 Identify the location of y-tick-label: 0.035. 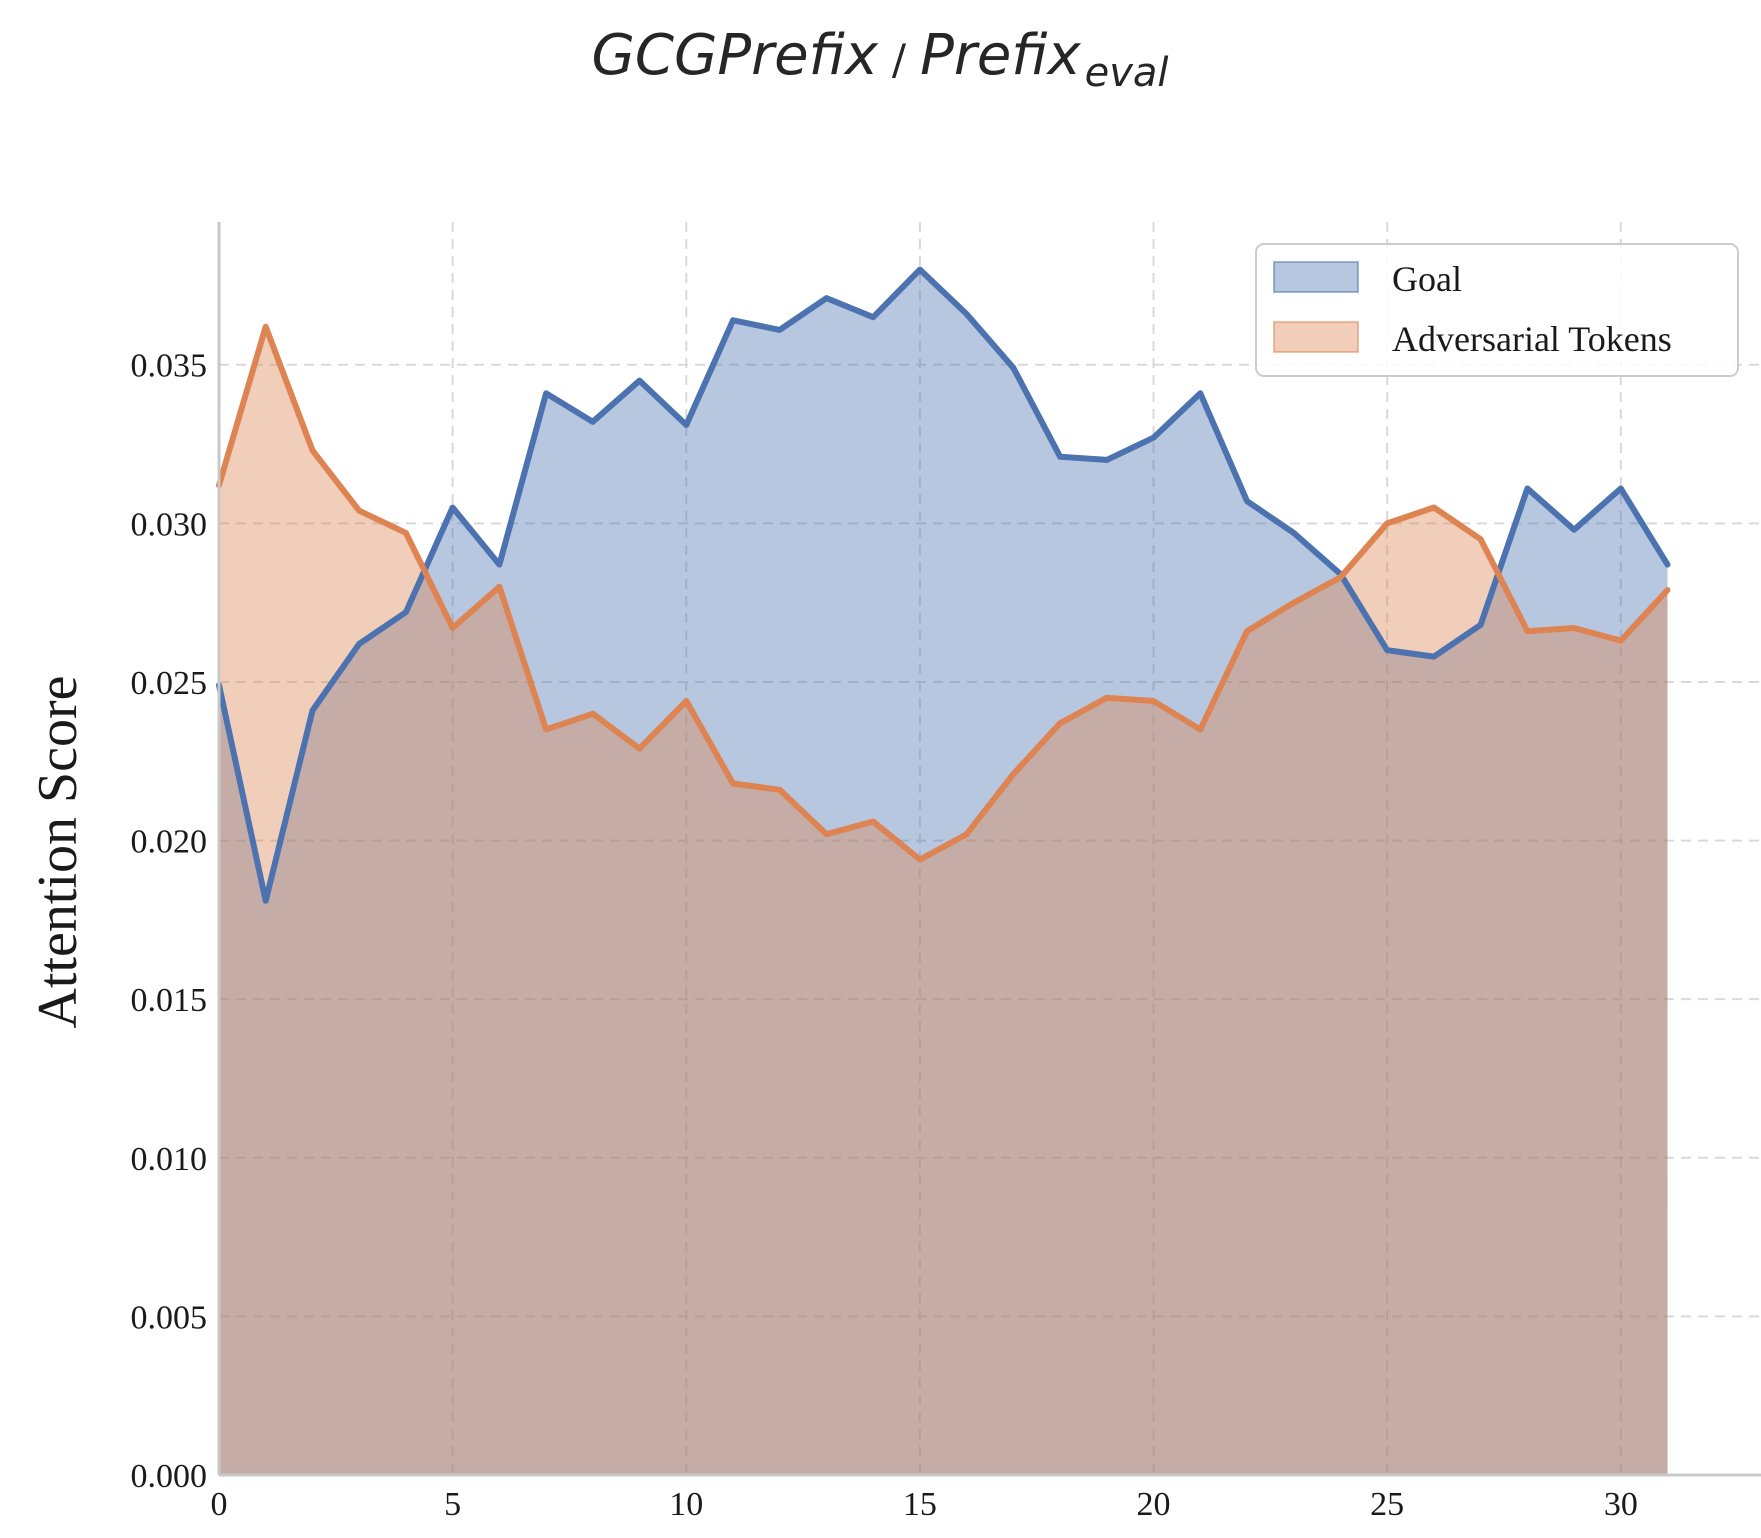
(169, 366).